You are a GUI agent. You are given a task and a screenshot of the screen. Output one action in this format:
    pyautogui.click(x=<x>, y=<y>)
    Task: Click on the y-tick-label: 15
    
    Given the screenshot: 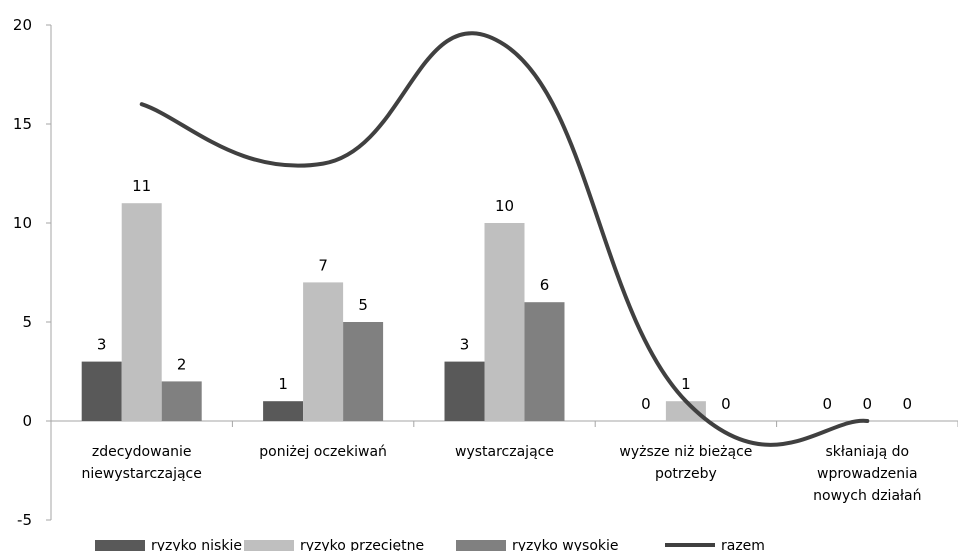 What is the action you would take?
    pyautogui.click(x=22, y=124)
    